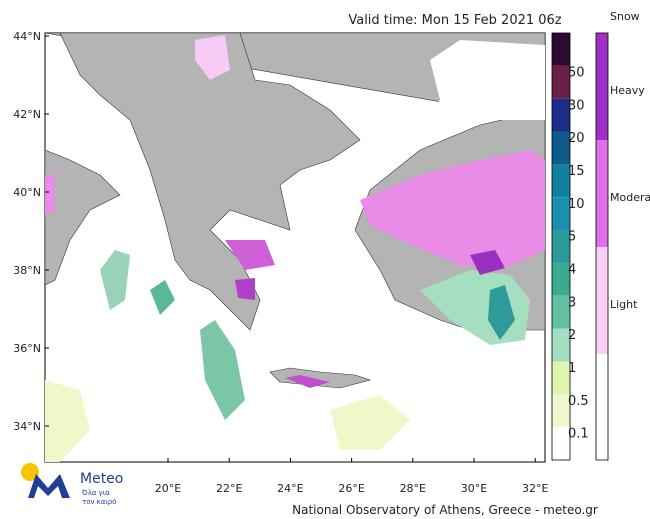  What do you see at coordinates (27, 36) in the screenshot?
I see `lat-label: 44°N` at bounding box center [27, 36].